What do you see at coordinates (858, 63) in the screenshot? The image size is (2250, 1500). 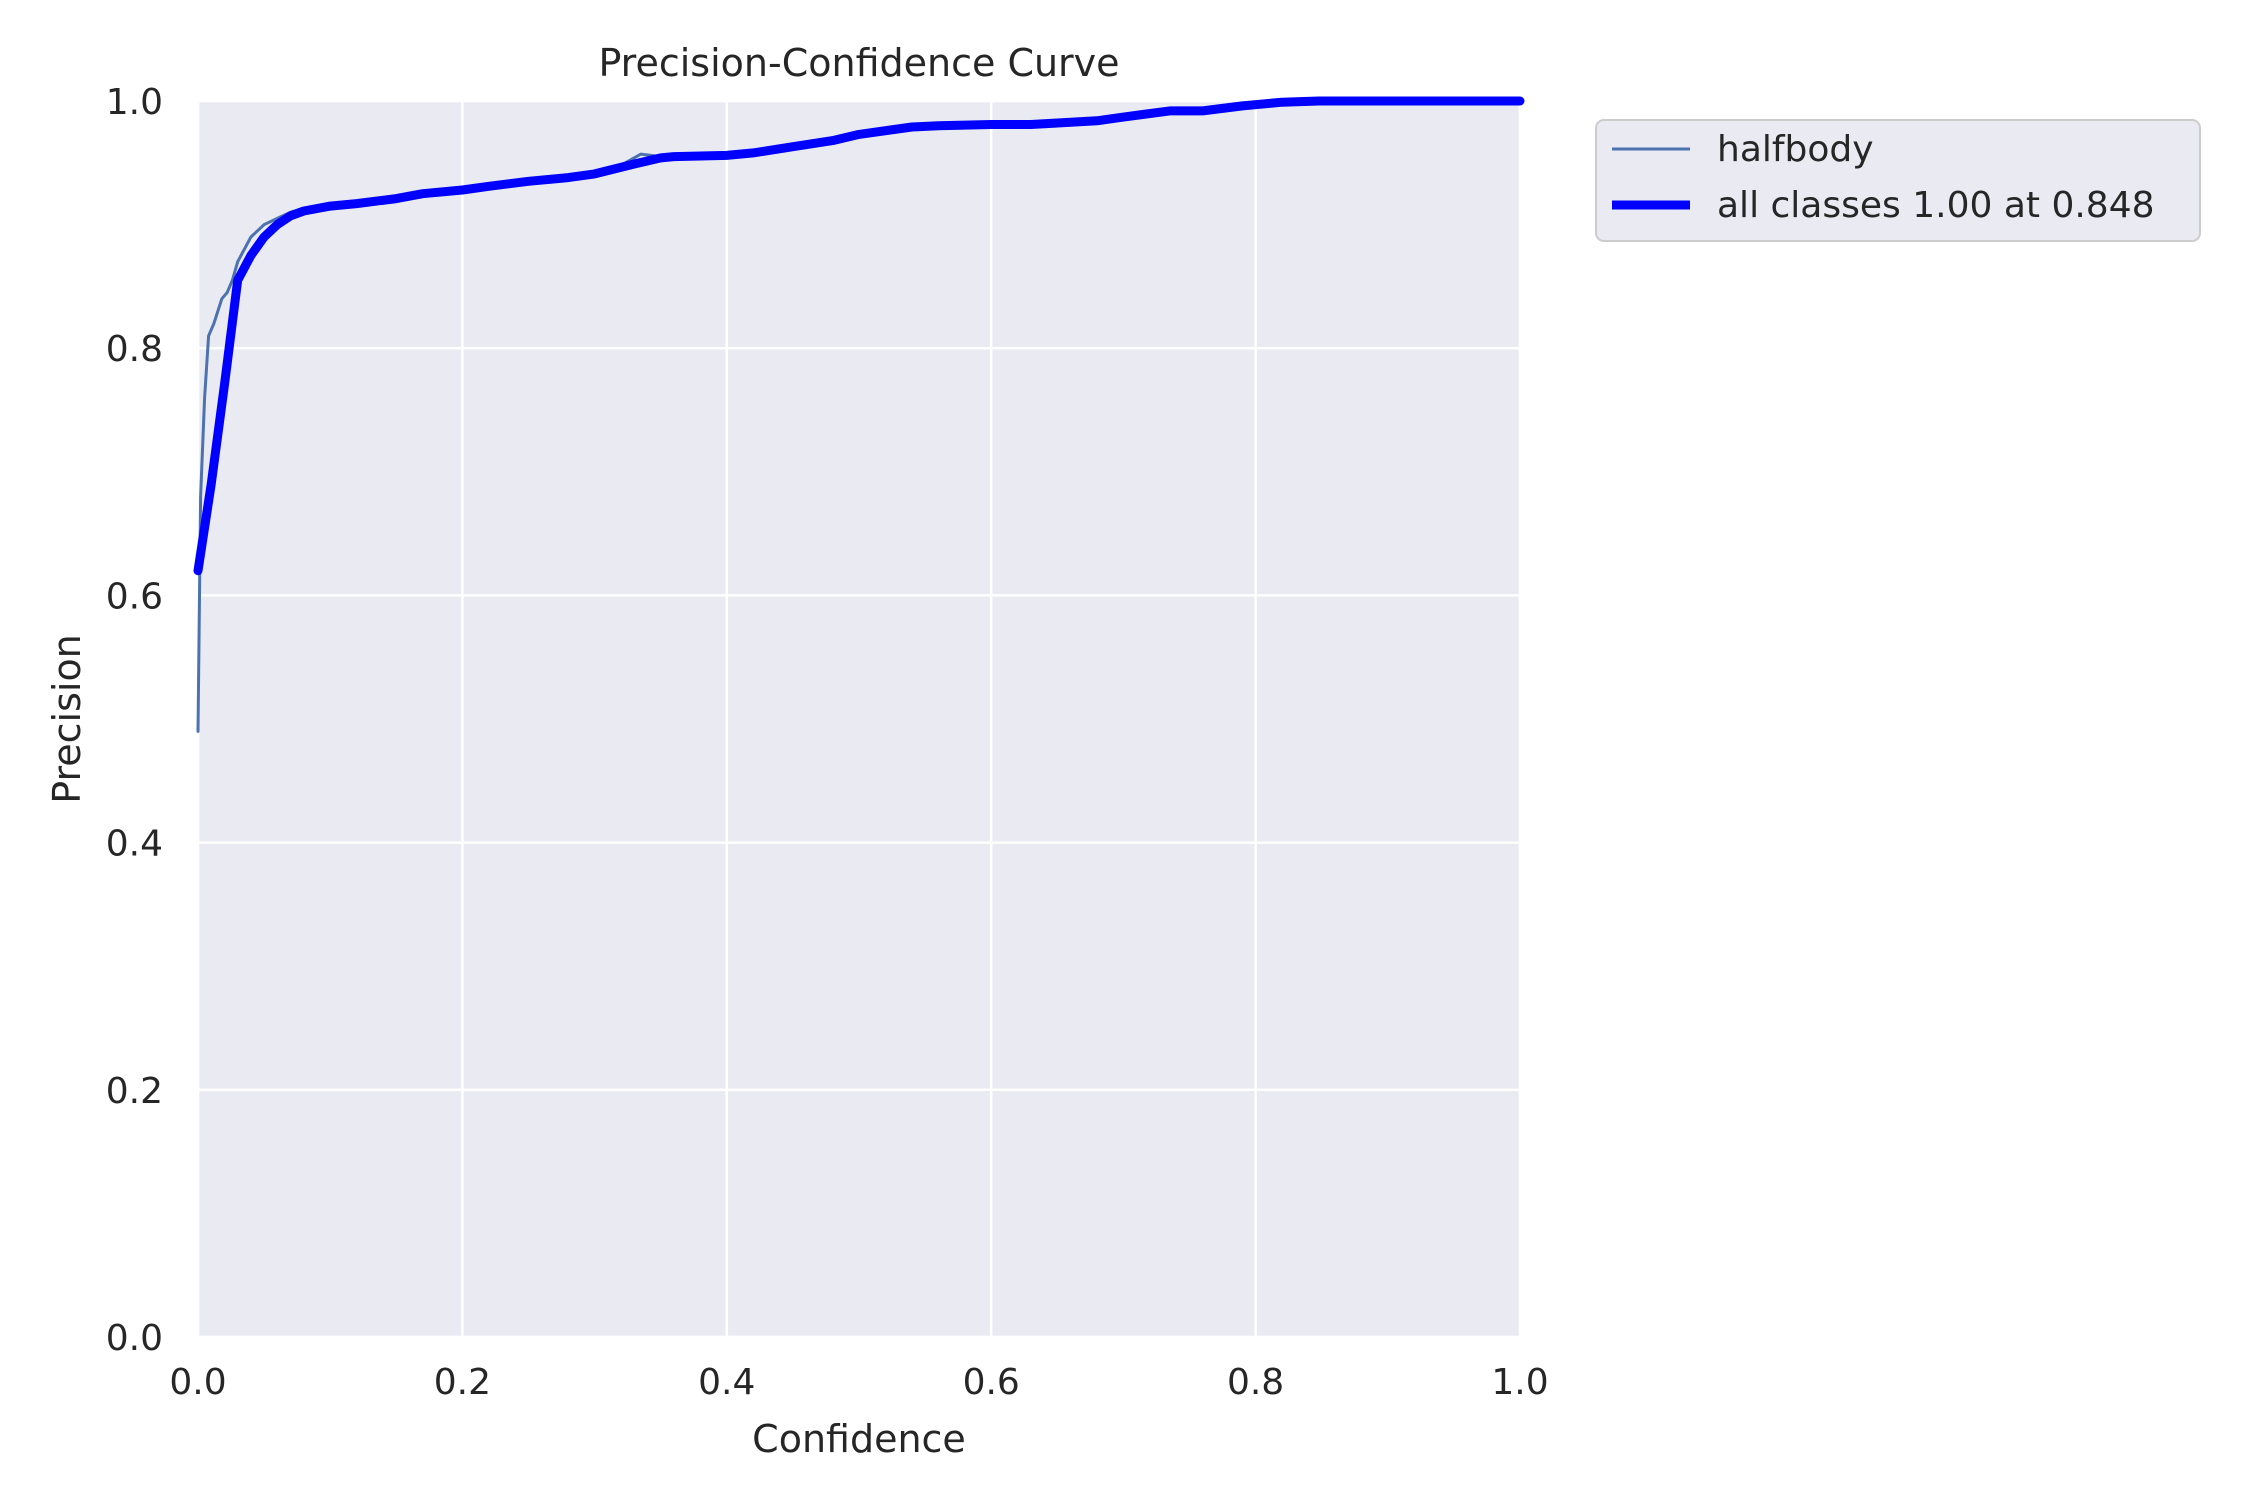 I see `chart-title: Precision-Confidence Curve` at bounding box center [858, 63].